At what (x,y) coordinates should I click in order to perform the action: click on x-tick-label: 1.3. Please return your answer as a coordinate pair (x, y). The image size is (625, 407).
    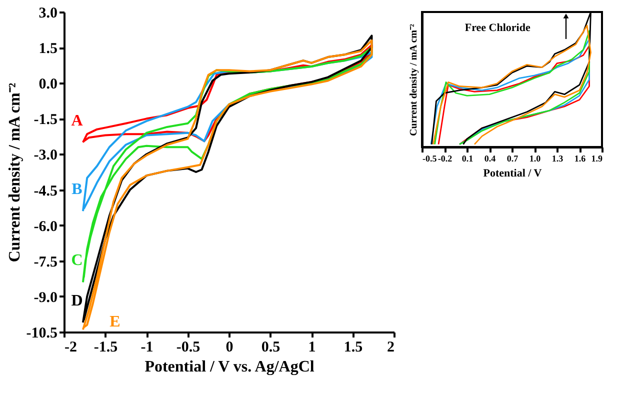
    Looking at the image, I should click on (558, 159).